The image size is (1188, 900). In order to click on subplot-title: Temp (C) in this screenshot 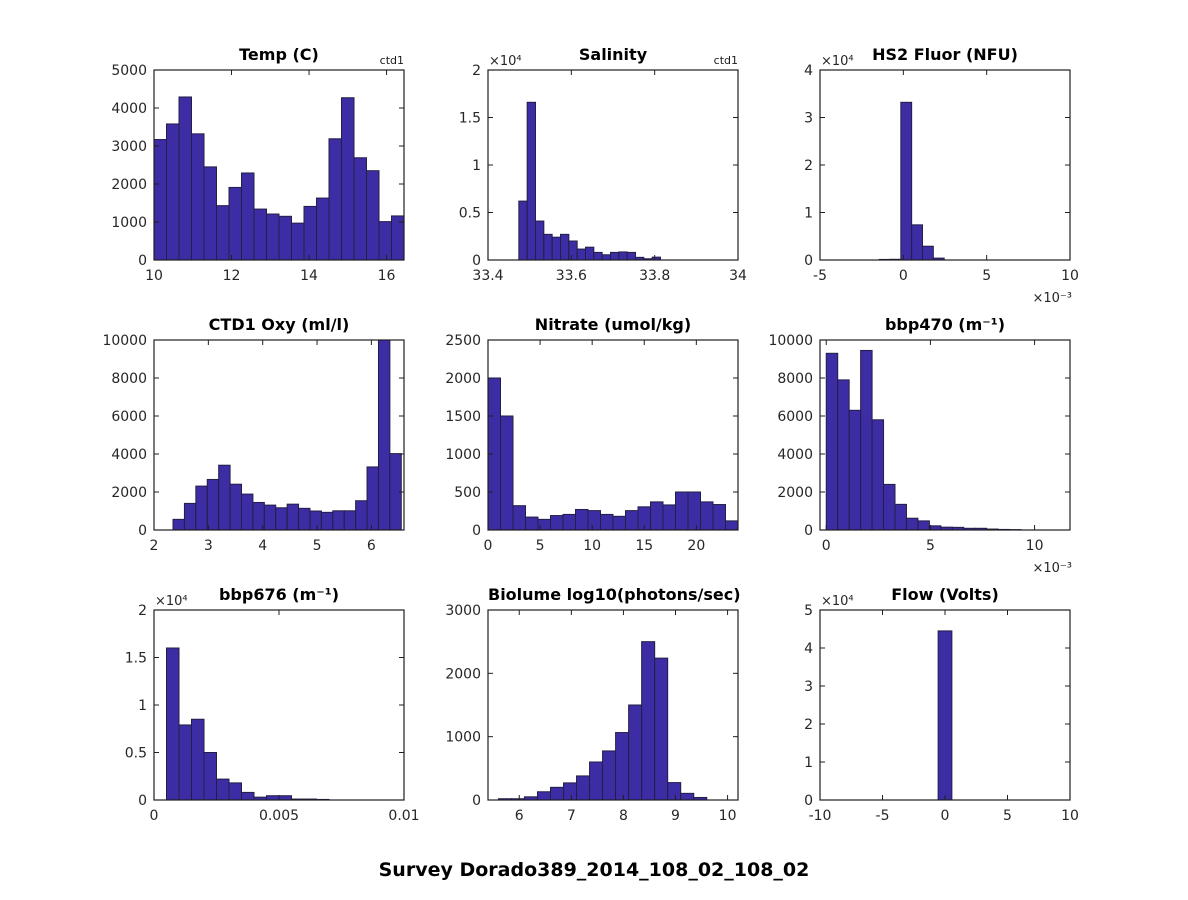, I will do `click(279, 54)`.